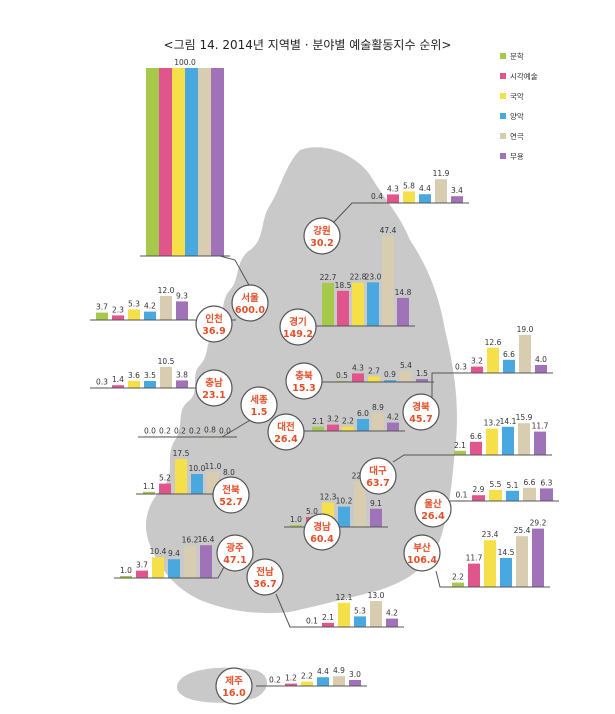  What do you see at coordinates (235, 271) in the screenshot?
I see `leader-line-seoul` at bounding box center [235, 271].